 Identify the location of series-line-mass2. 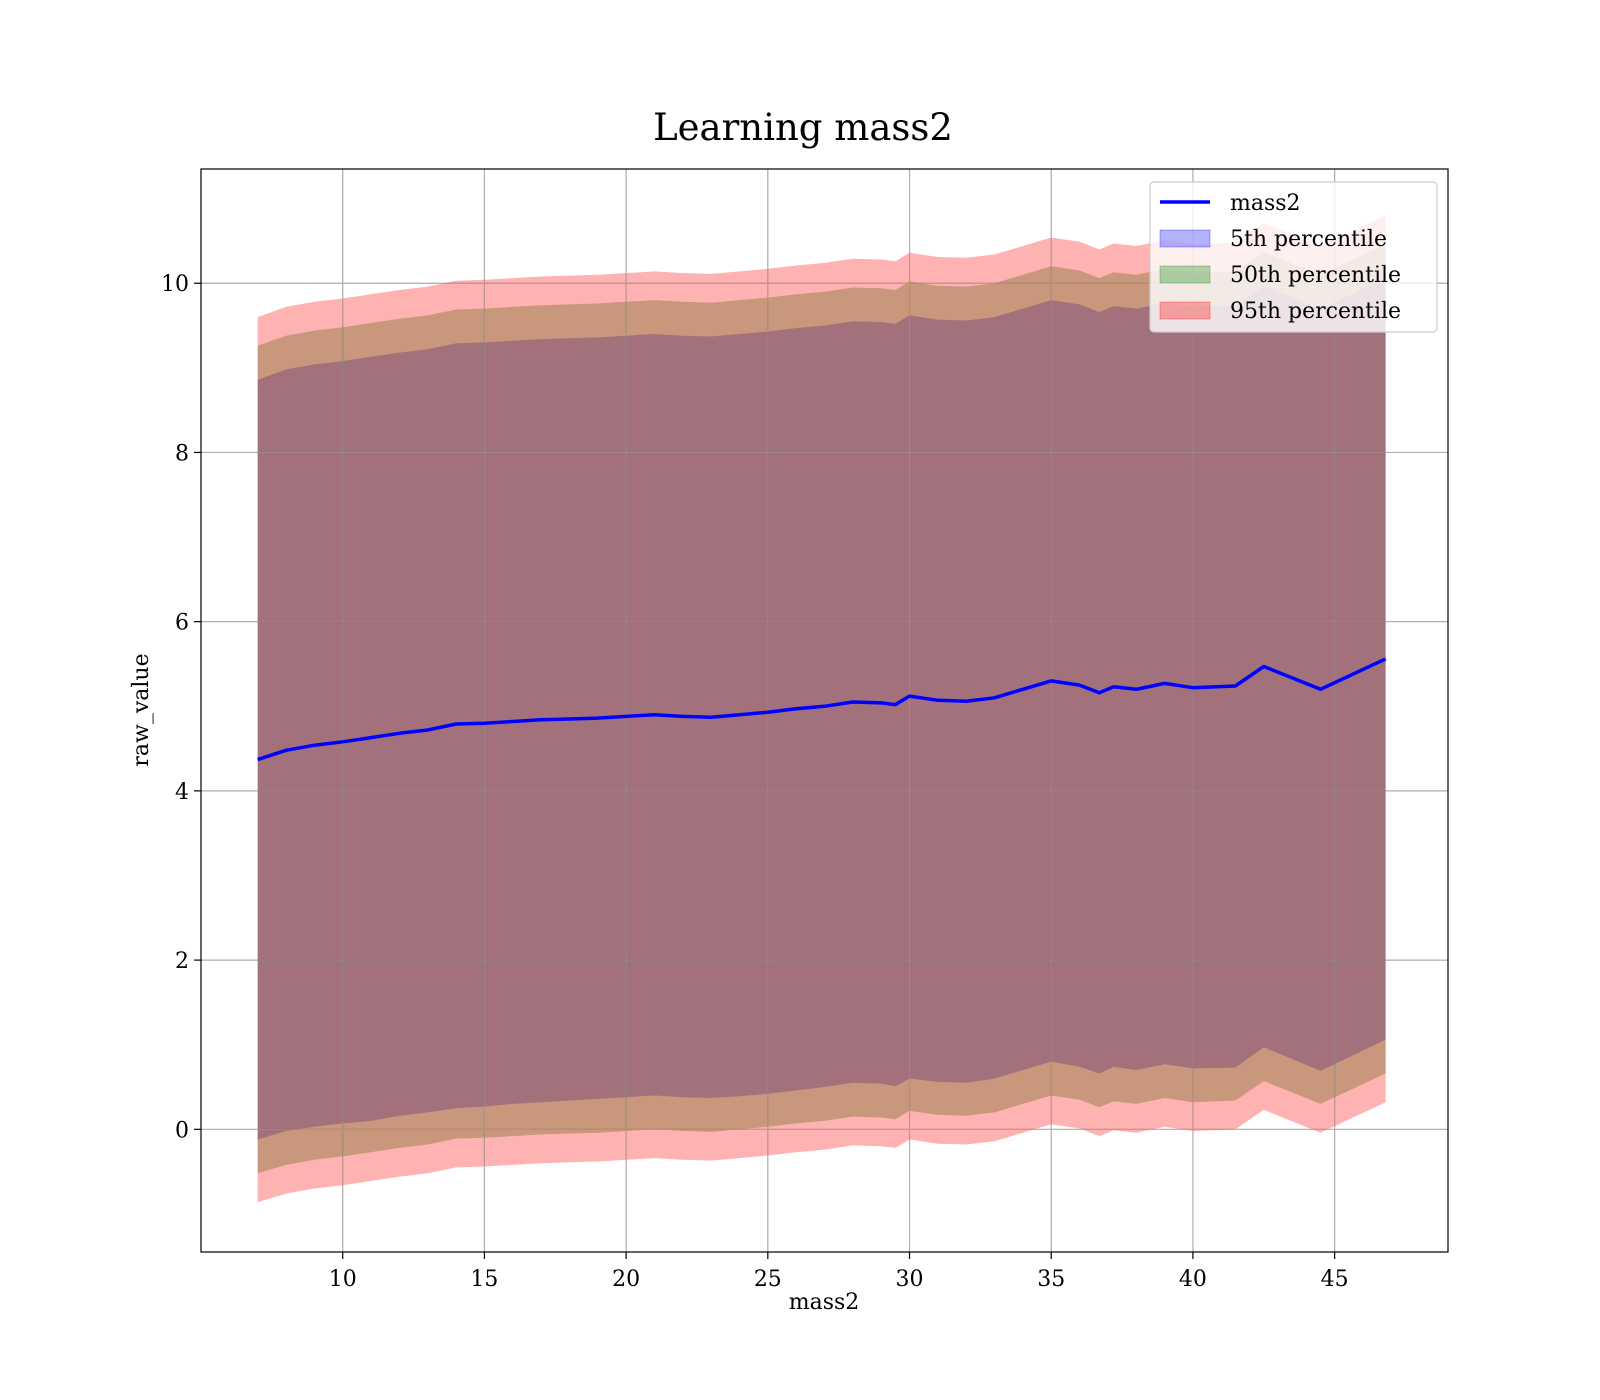
(822, 709).